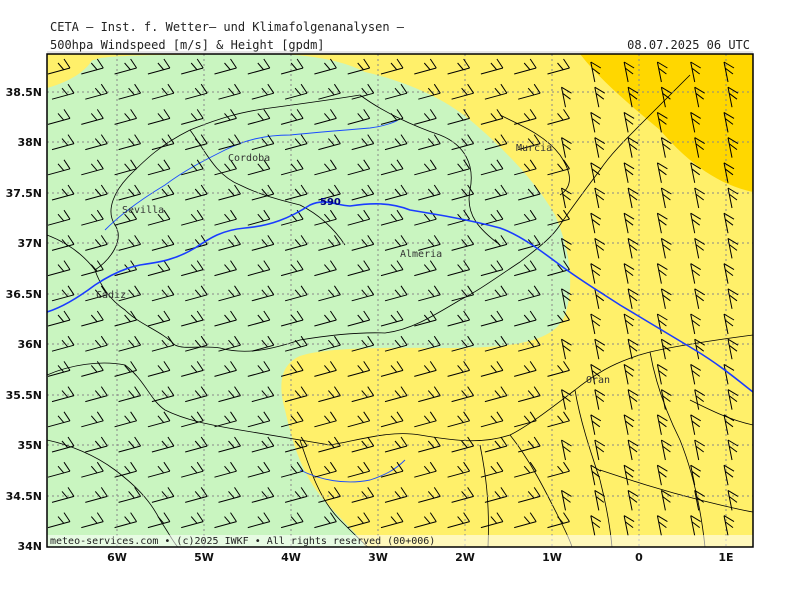  Describe the element at coordinates (24, 496) in the screenshot. I see `lat-label-34-5n: 34.5N` at that location.